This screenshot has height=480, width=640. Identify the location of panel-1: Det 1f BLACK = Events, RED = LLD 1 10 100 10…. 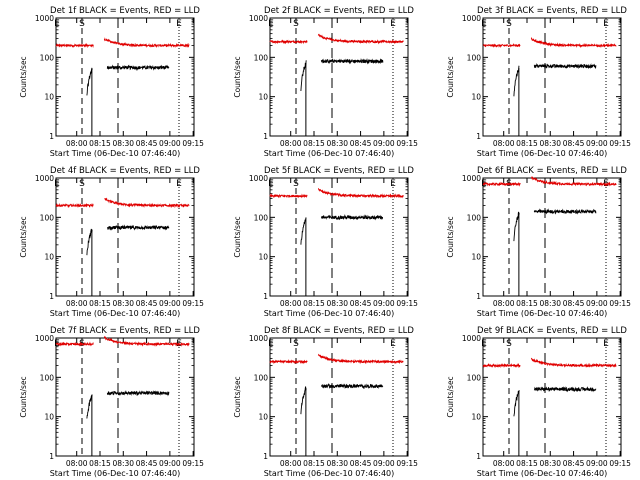
(111, 82).